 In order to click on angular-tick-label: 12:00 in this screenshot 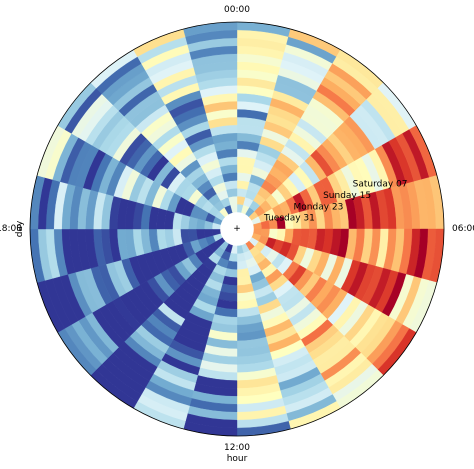, I will do `click(237, 448)`.